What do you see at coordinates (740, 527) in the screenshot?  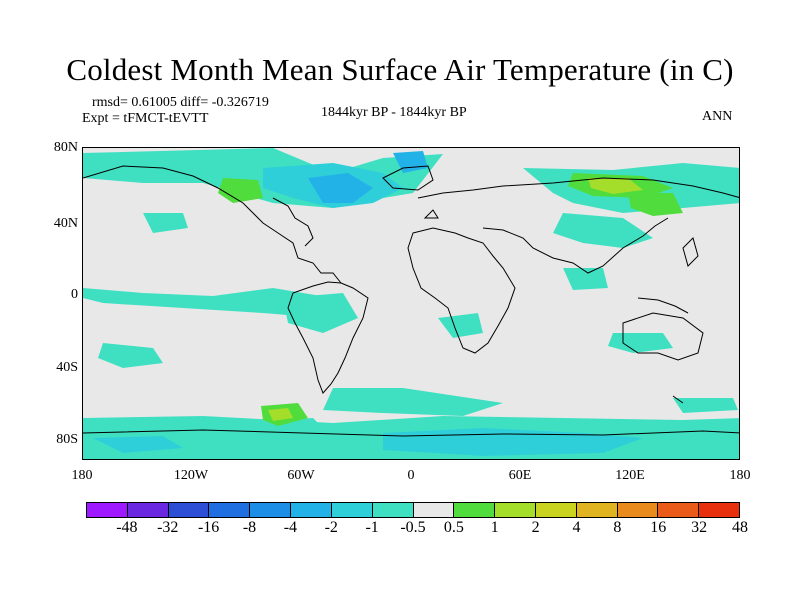 I see `colorbar-label: 48` at bounding box center [740, 527].